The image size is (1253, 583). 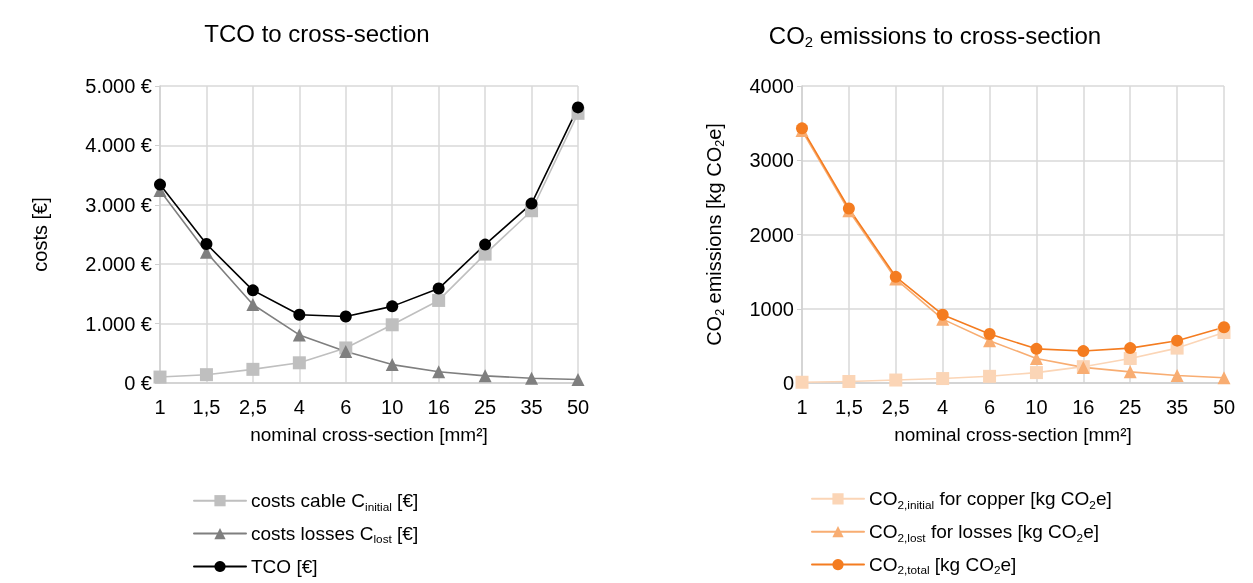 What do you see at coordinates (771, 308) in the screenshot?
I see `y-tick-label: 1000` at bounding box center [771, 308].